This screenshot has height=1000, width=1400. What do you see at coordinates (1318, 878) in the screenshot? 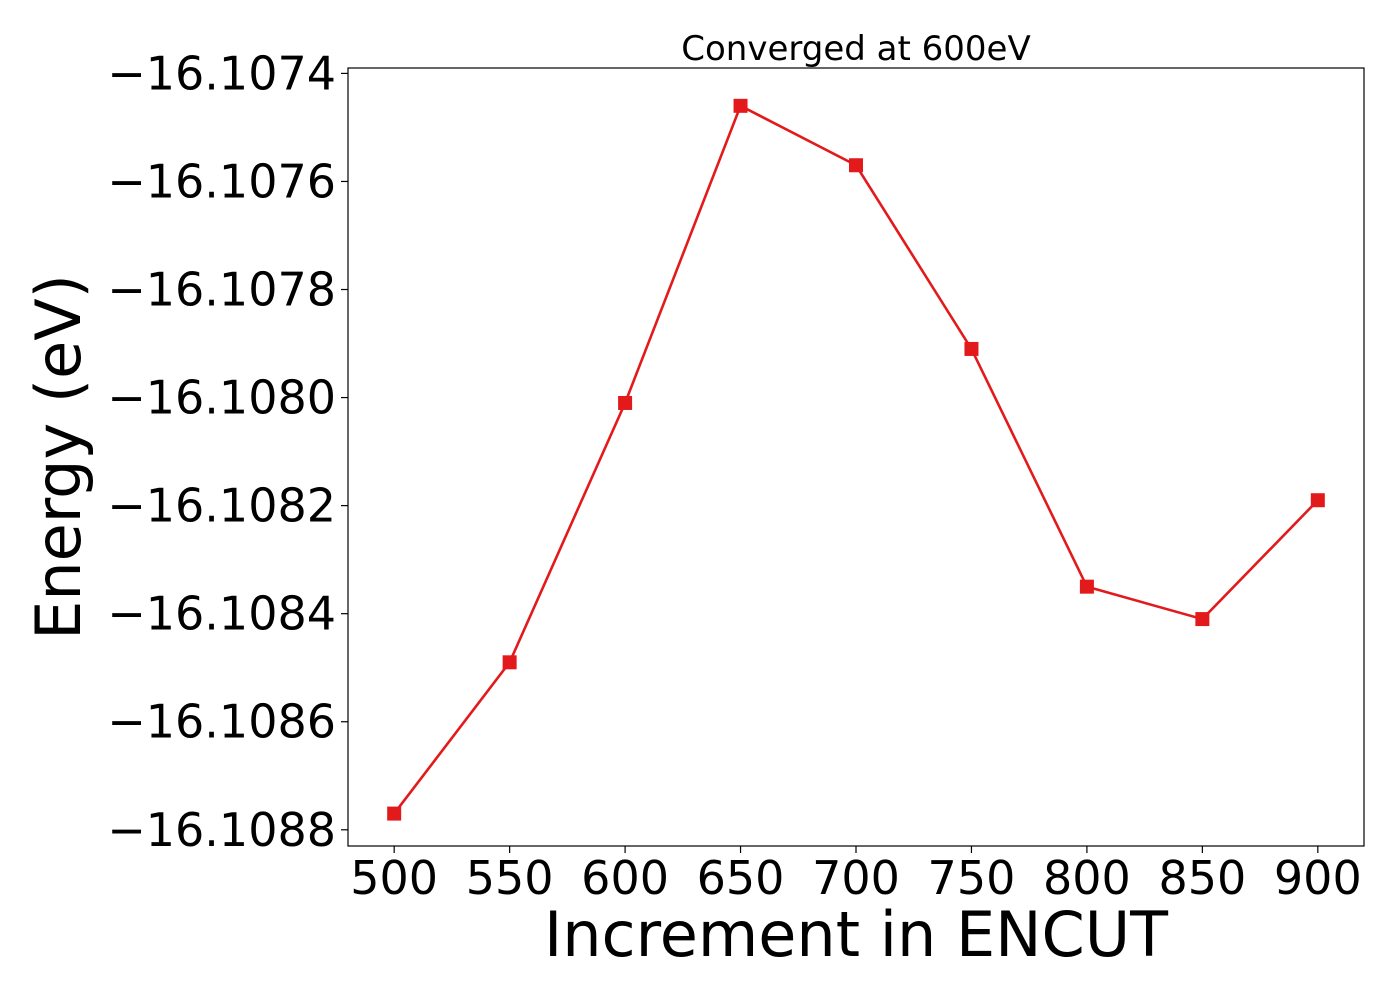
I see `x-tick-label: 900` at bounding box center [1318, 878].